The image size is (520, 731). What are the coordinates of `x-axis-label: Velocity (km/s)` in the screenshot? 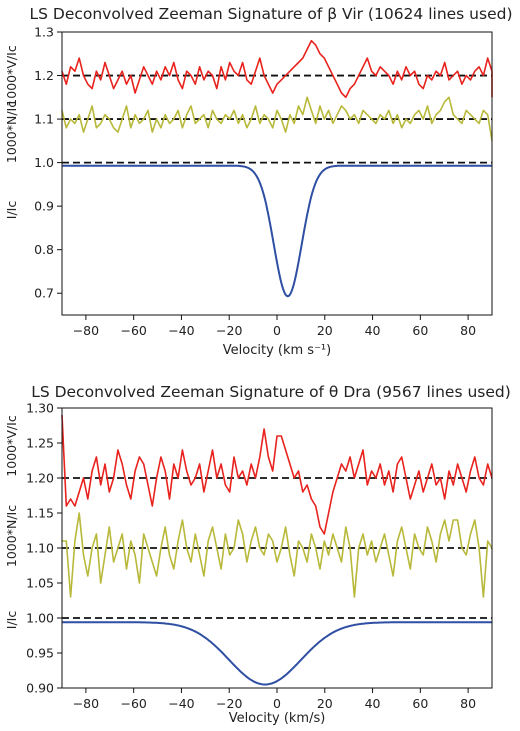 It's located at (277, 718).